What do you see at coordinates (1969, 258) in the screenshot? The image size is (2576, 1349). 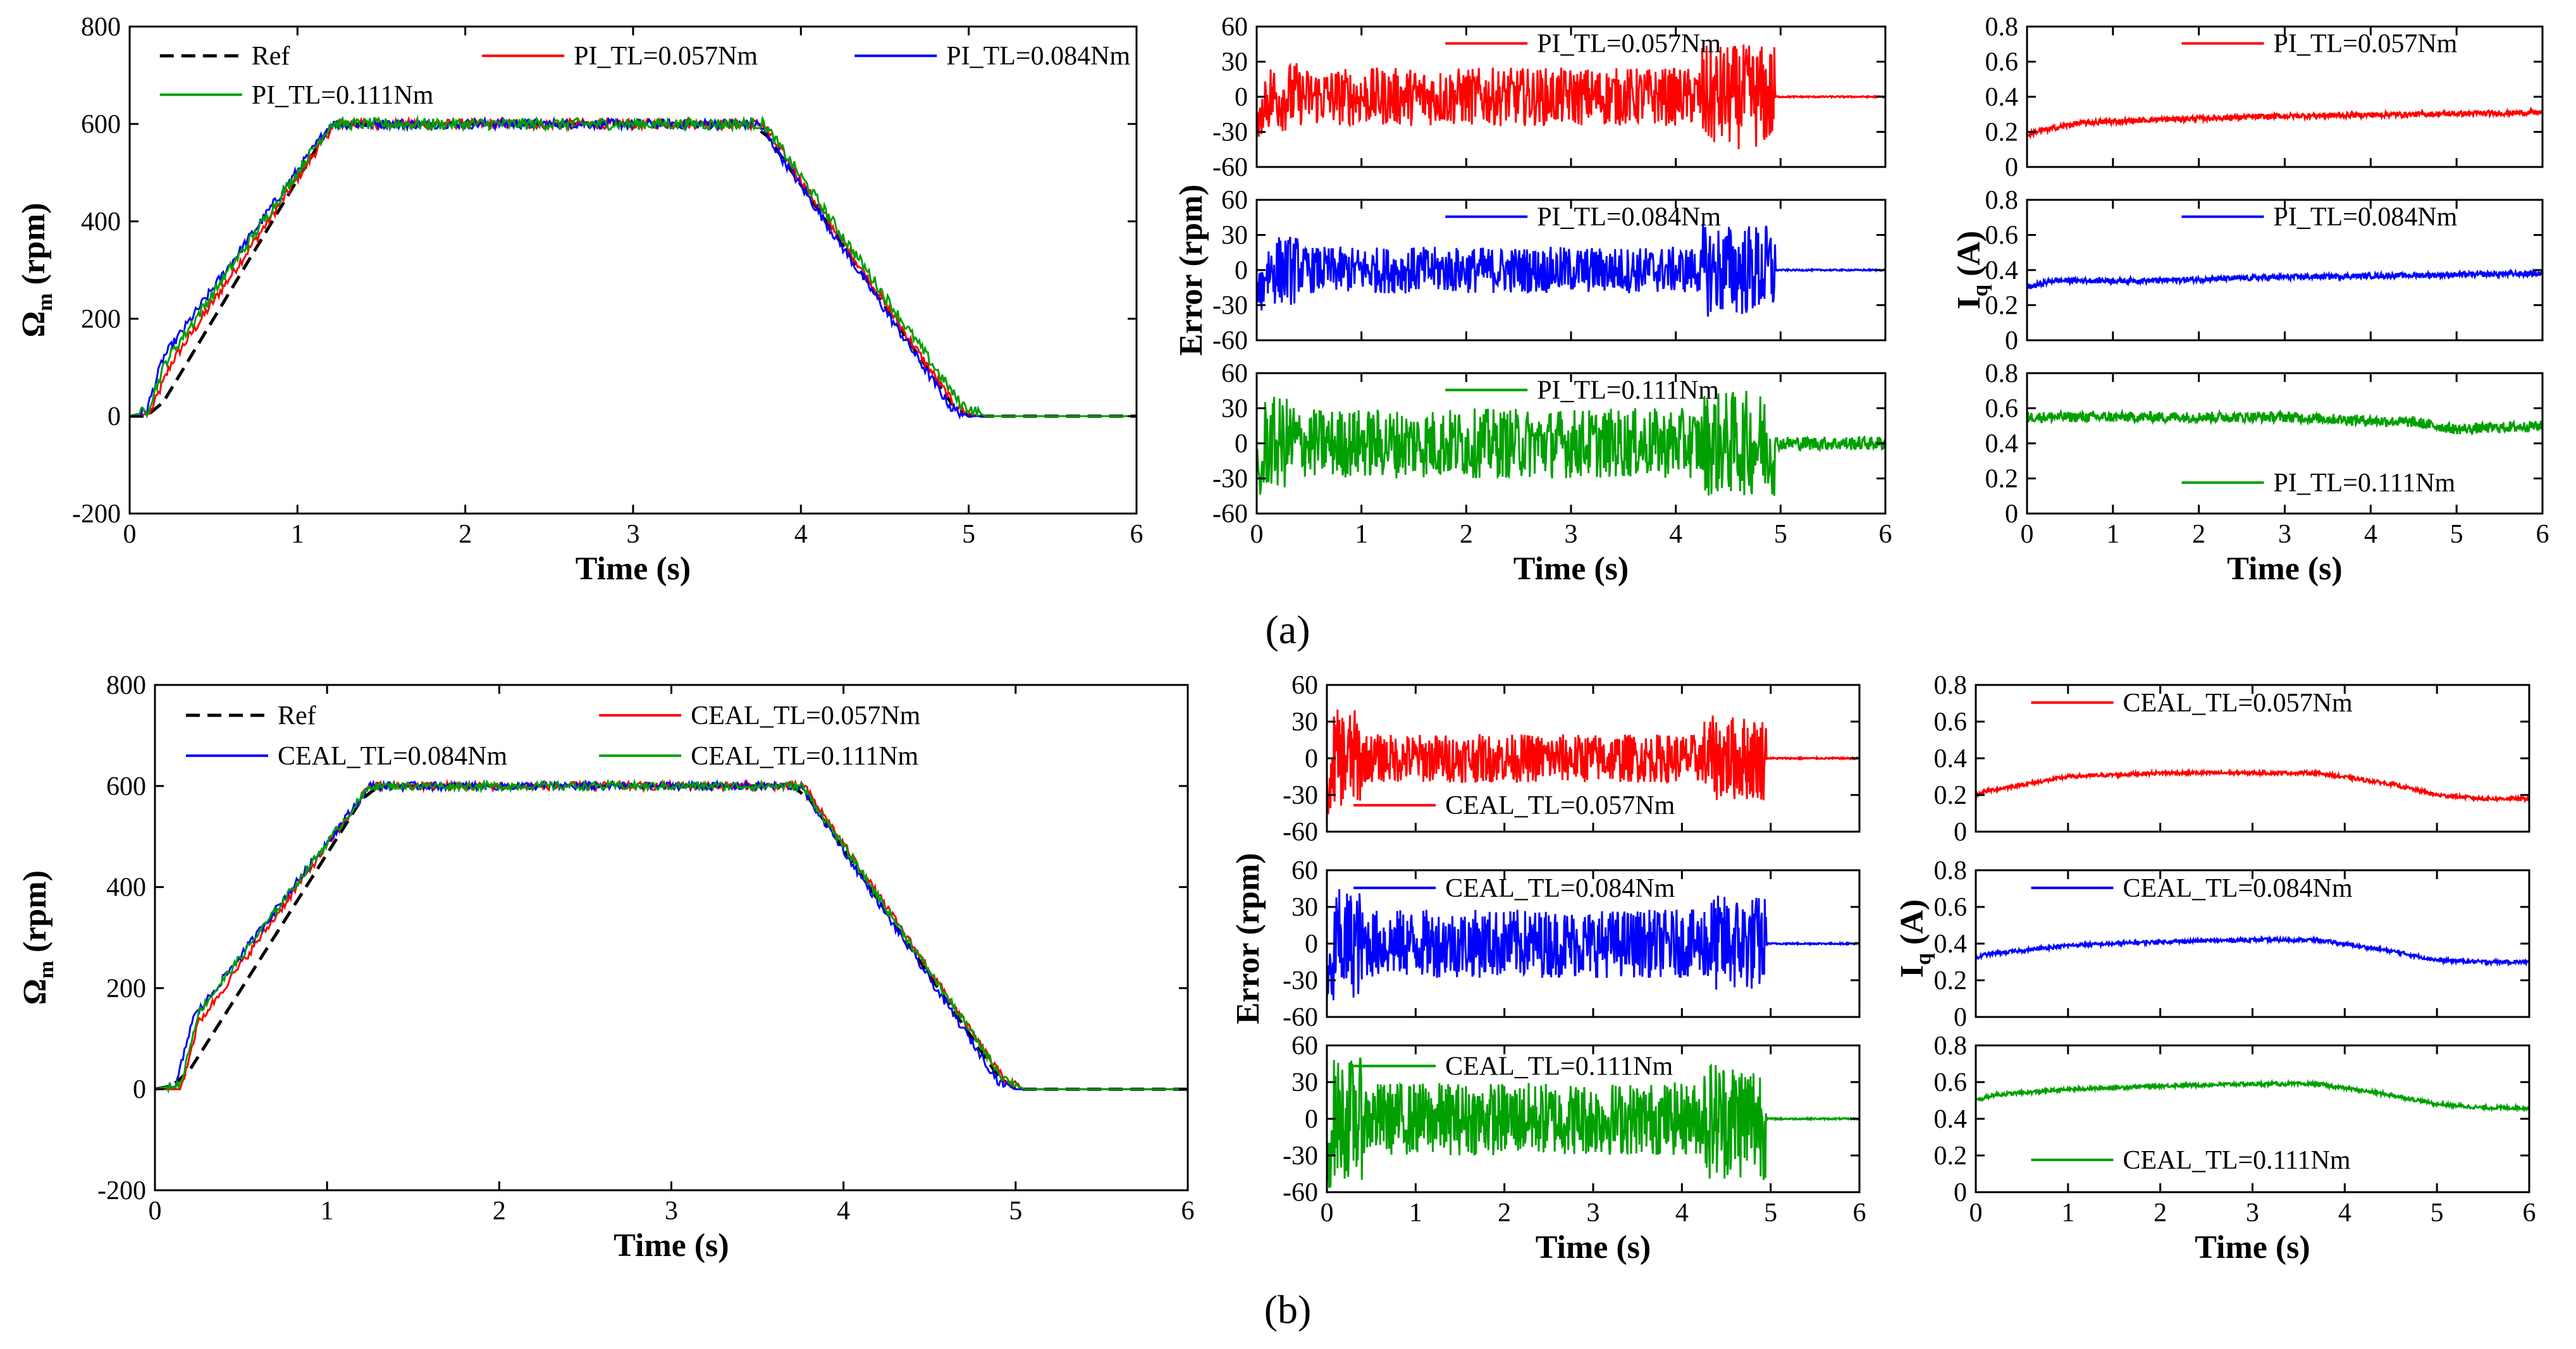 I see `iq-ylabel-unit: (A)` at bounding box center [1969, 258].